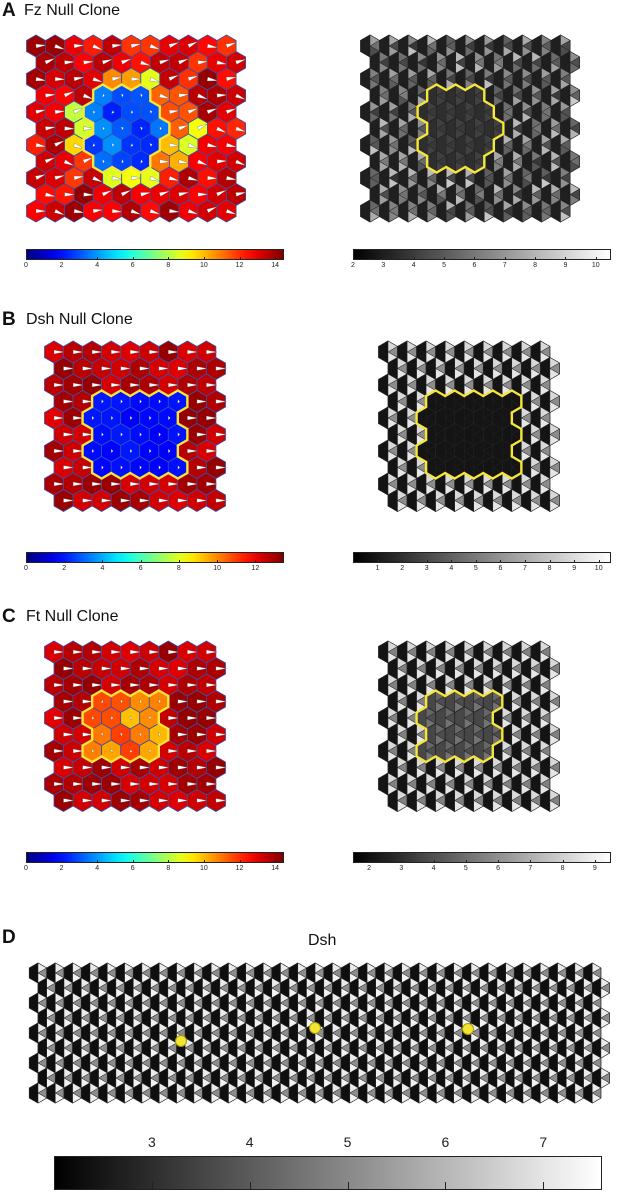 This screenshot has height=1195, width=617. I want to click on colorbar-tick-label: 2, so click(61, 265).